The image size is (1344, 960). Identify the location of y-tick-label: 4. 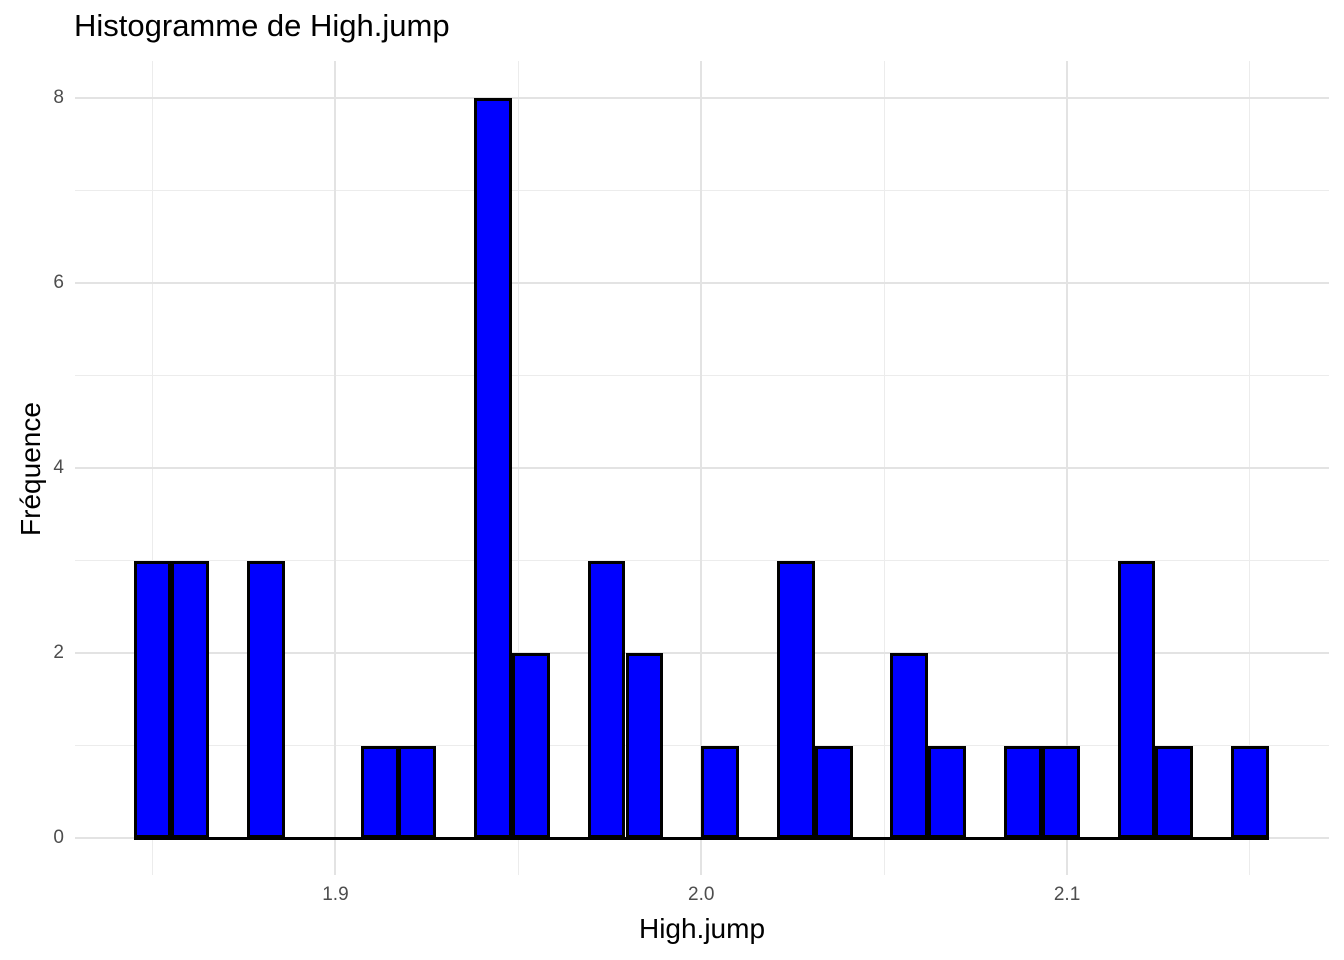
(58, 467).